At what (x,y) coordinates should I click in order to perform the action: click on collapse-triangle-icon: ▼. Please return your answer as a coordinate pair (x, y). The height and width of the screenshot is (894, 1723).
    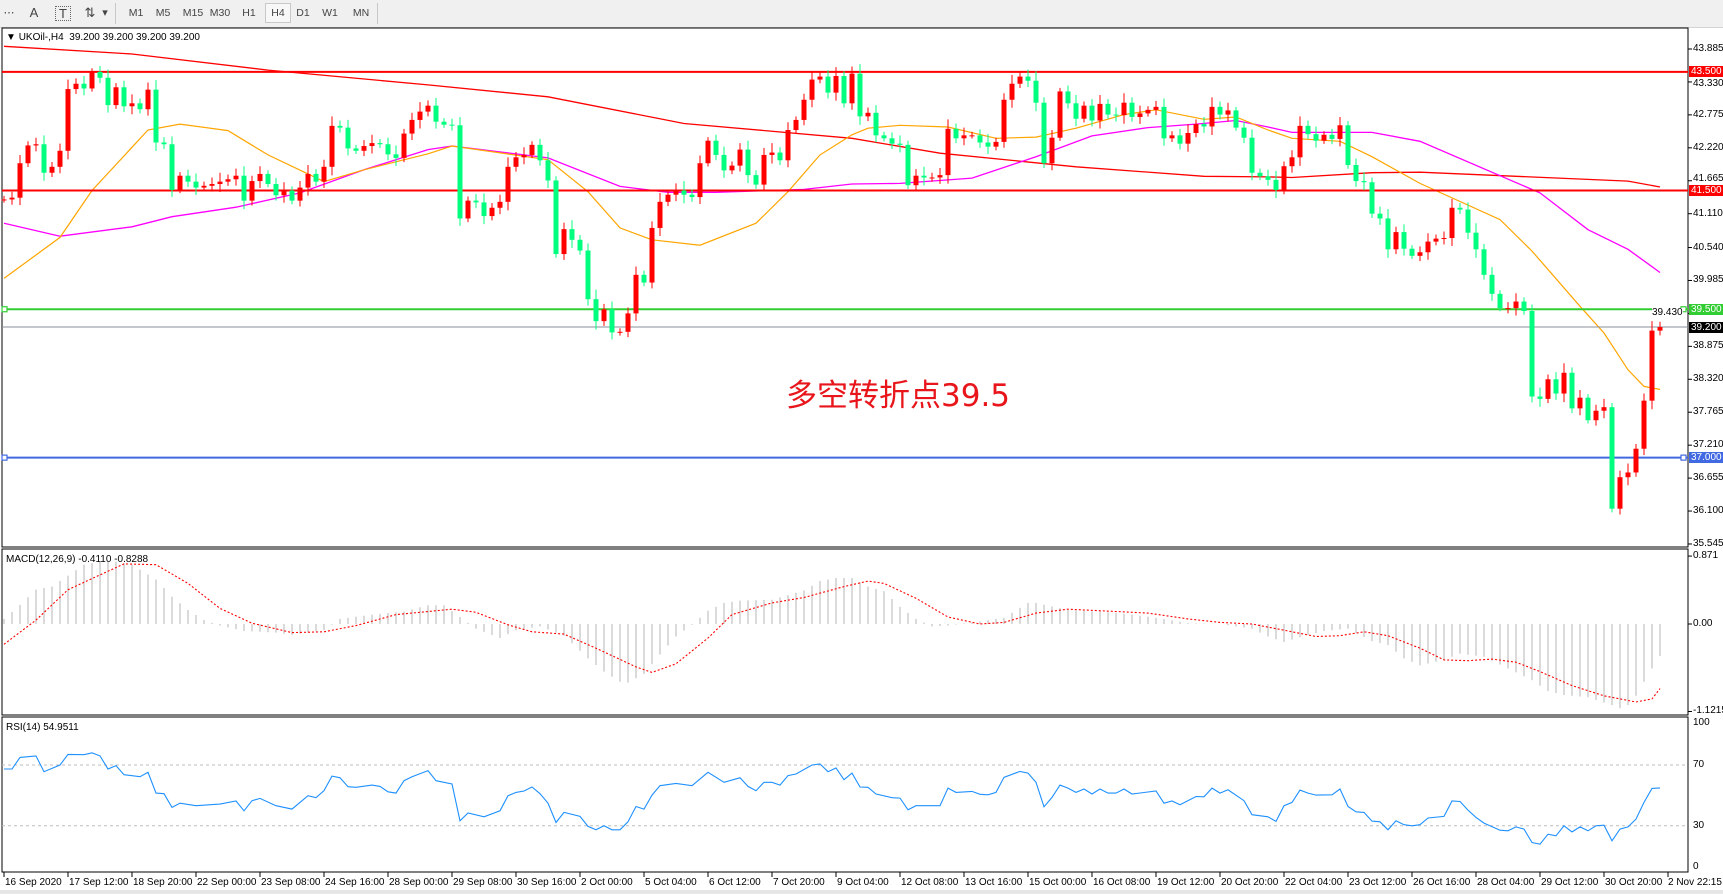
    Looking at the image, I should click on (11, 37).